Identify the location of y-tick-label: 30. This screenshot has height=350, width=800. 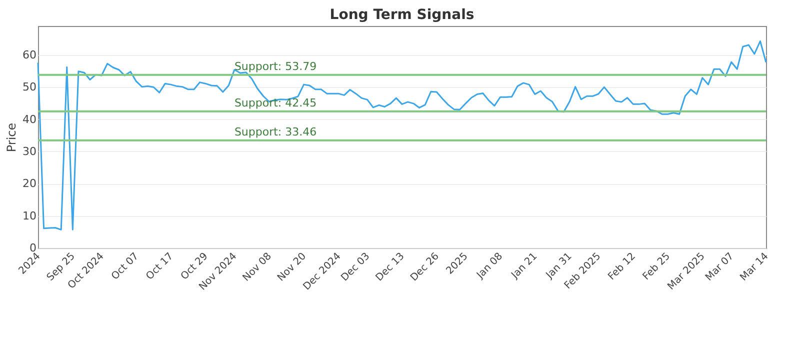
(29, 151).